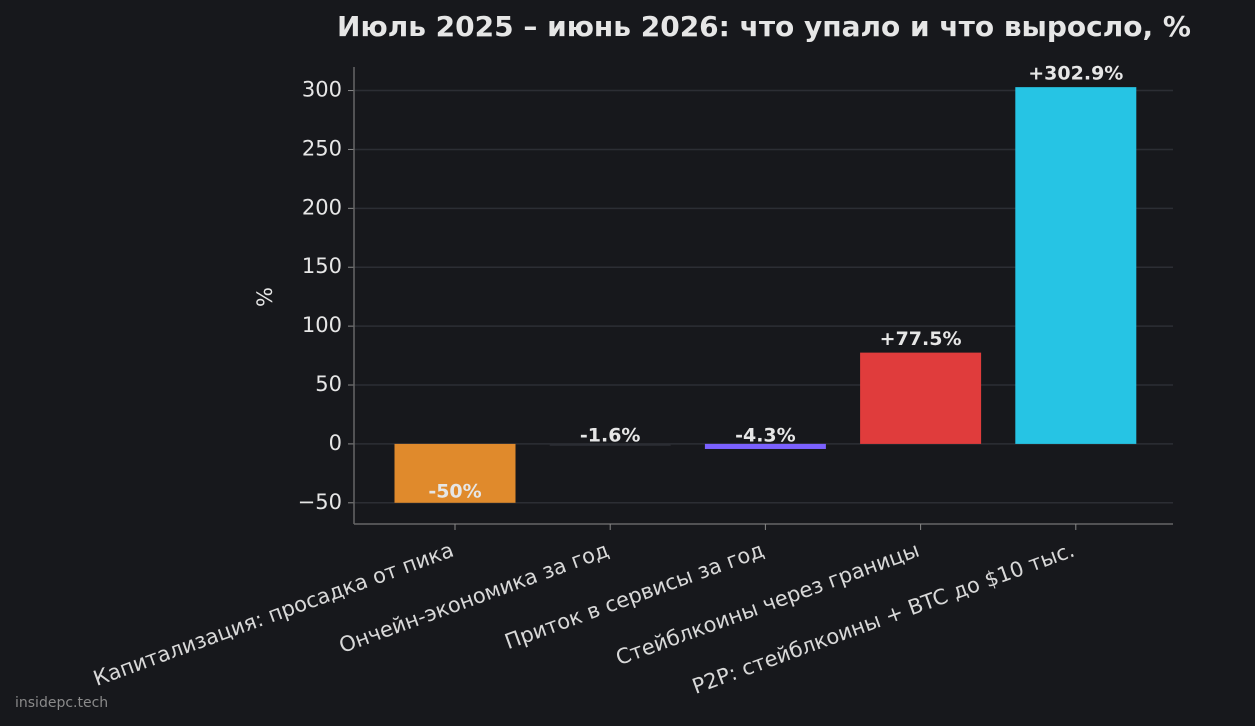 The height and width of the screenshot is (726, 1255). What do you see at coordinates (328, 384) in the screenshot?
I see `y-tick-label: 50` at bounding box center [328, 384].